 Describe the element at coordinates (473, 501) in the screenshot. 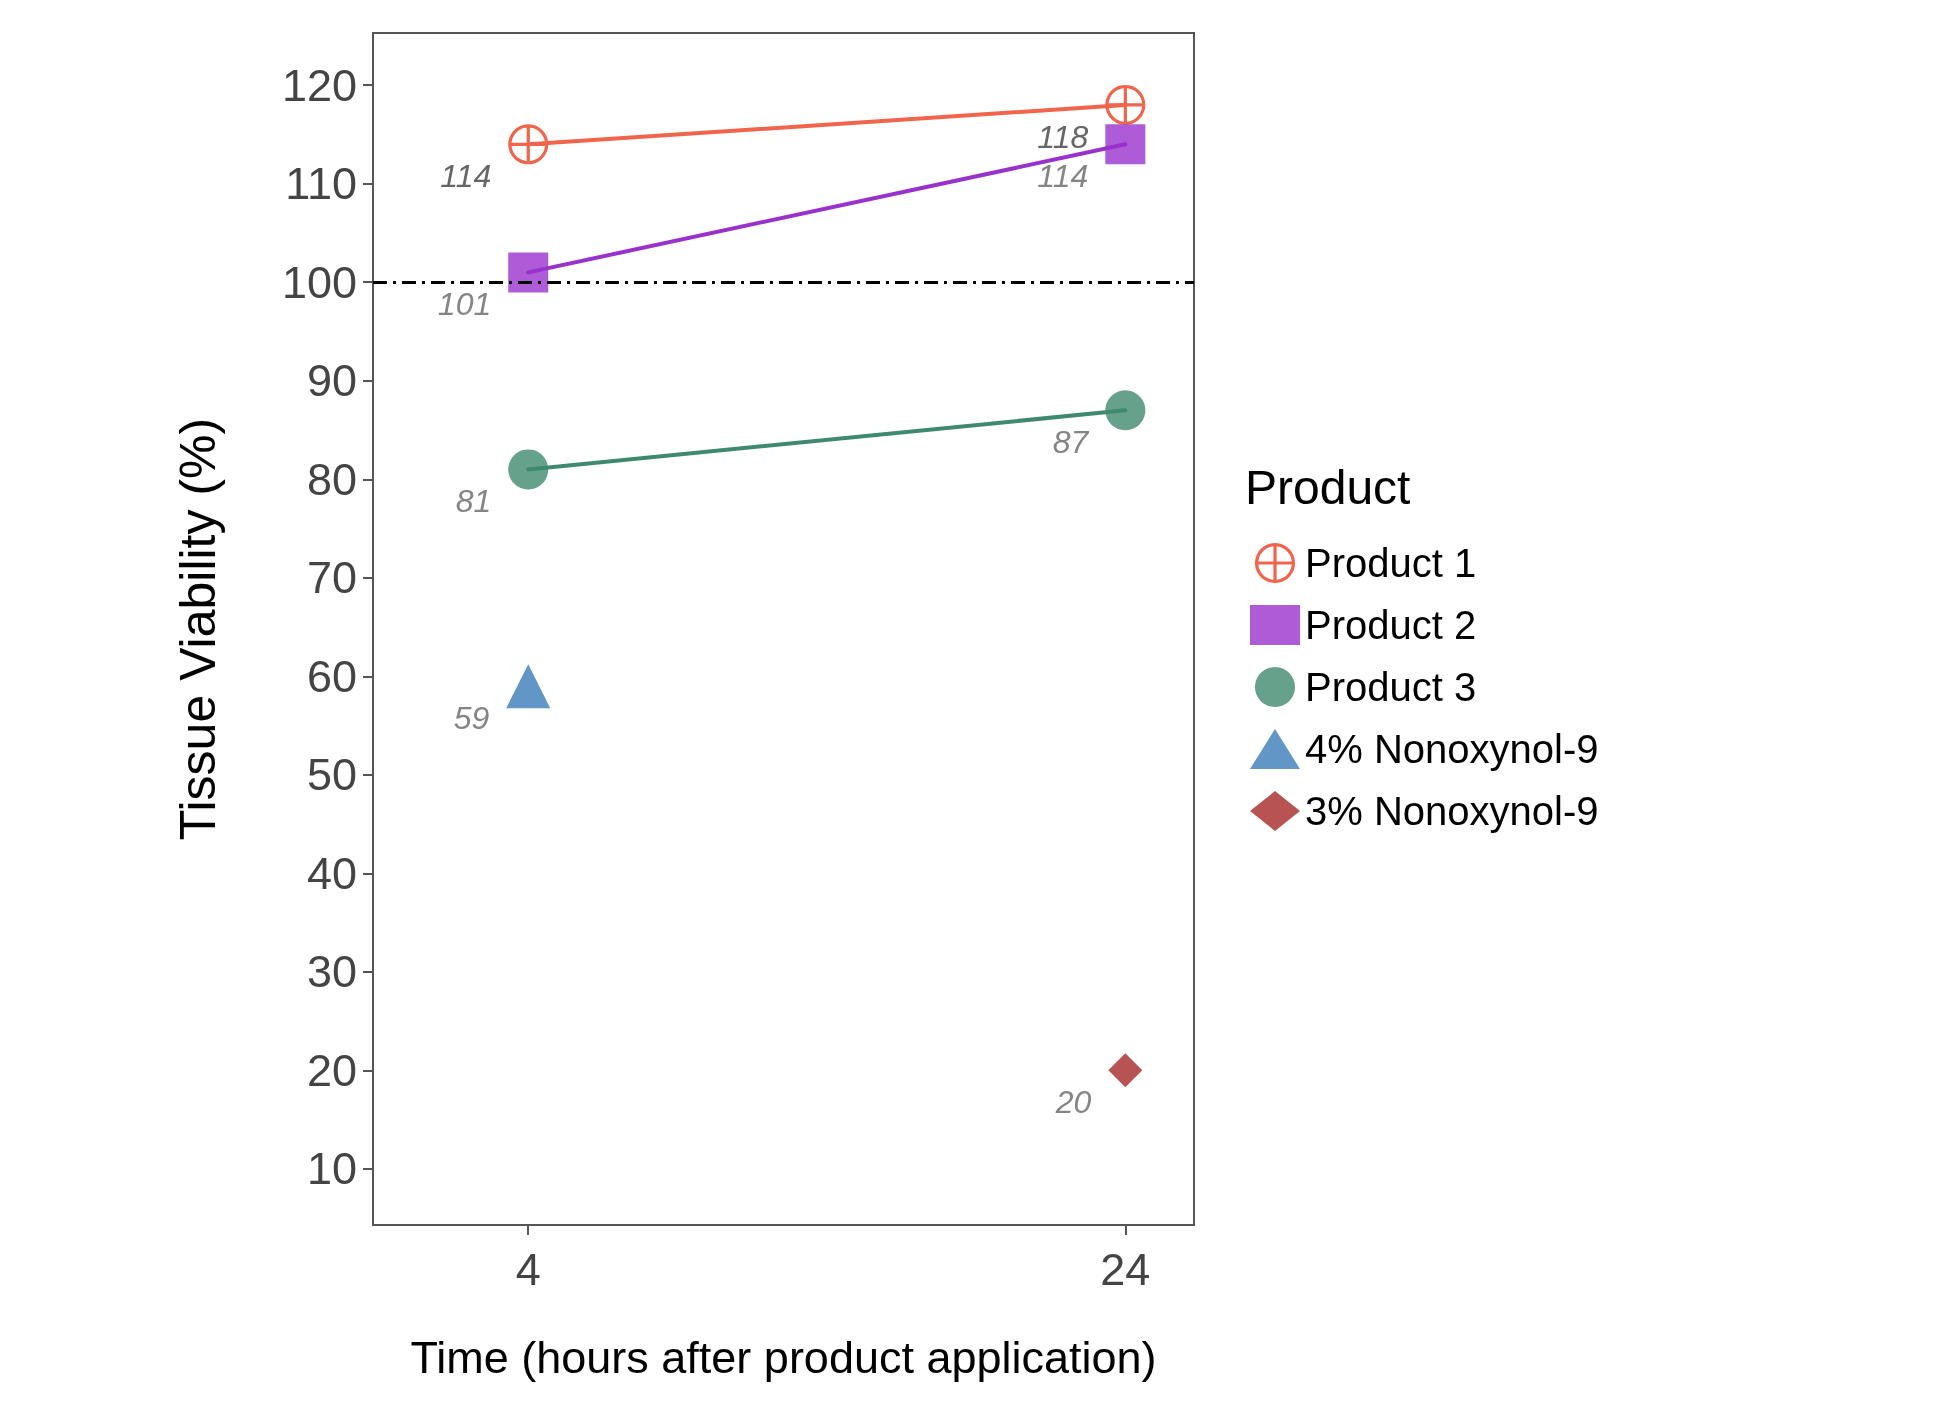

I see `data-label: 81` at that location.